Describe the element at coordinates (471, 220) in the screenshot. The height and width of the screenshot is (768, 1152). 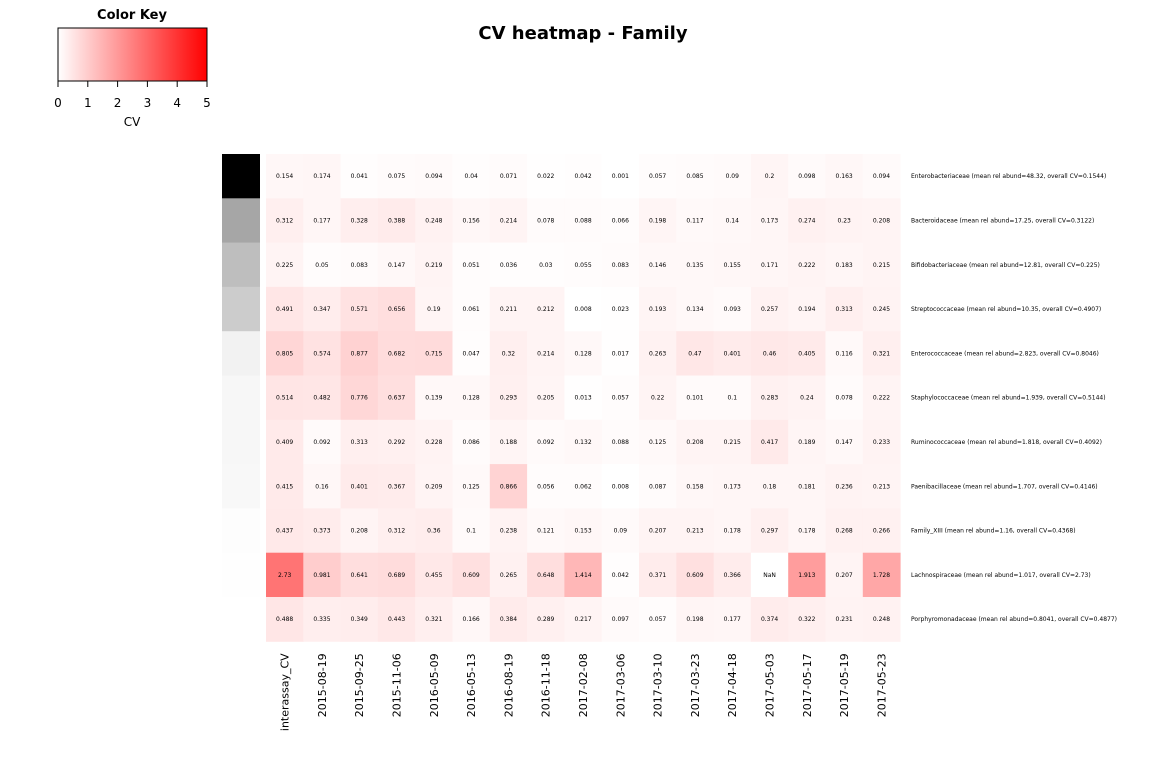
I see `heatmap-cell-label: 0.156` at that location.